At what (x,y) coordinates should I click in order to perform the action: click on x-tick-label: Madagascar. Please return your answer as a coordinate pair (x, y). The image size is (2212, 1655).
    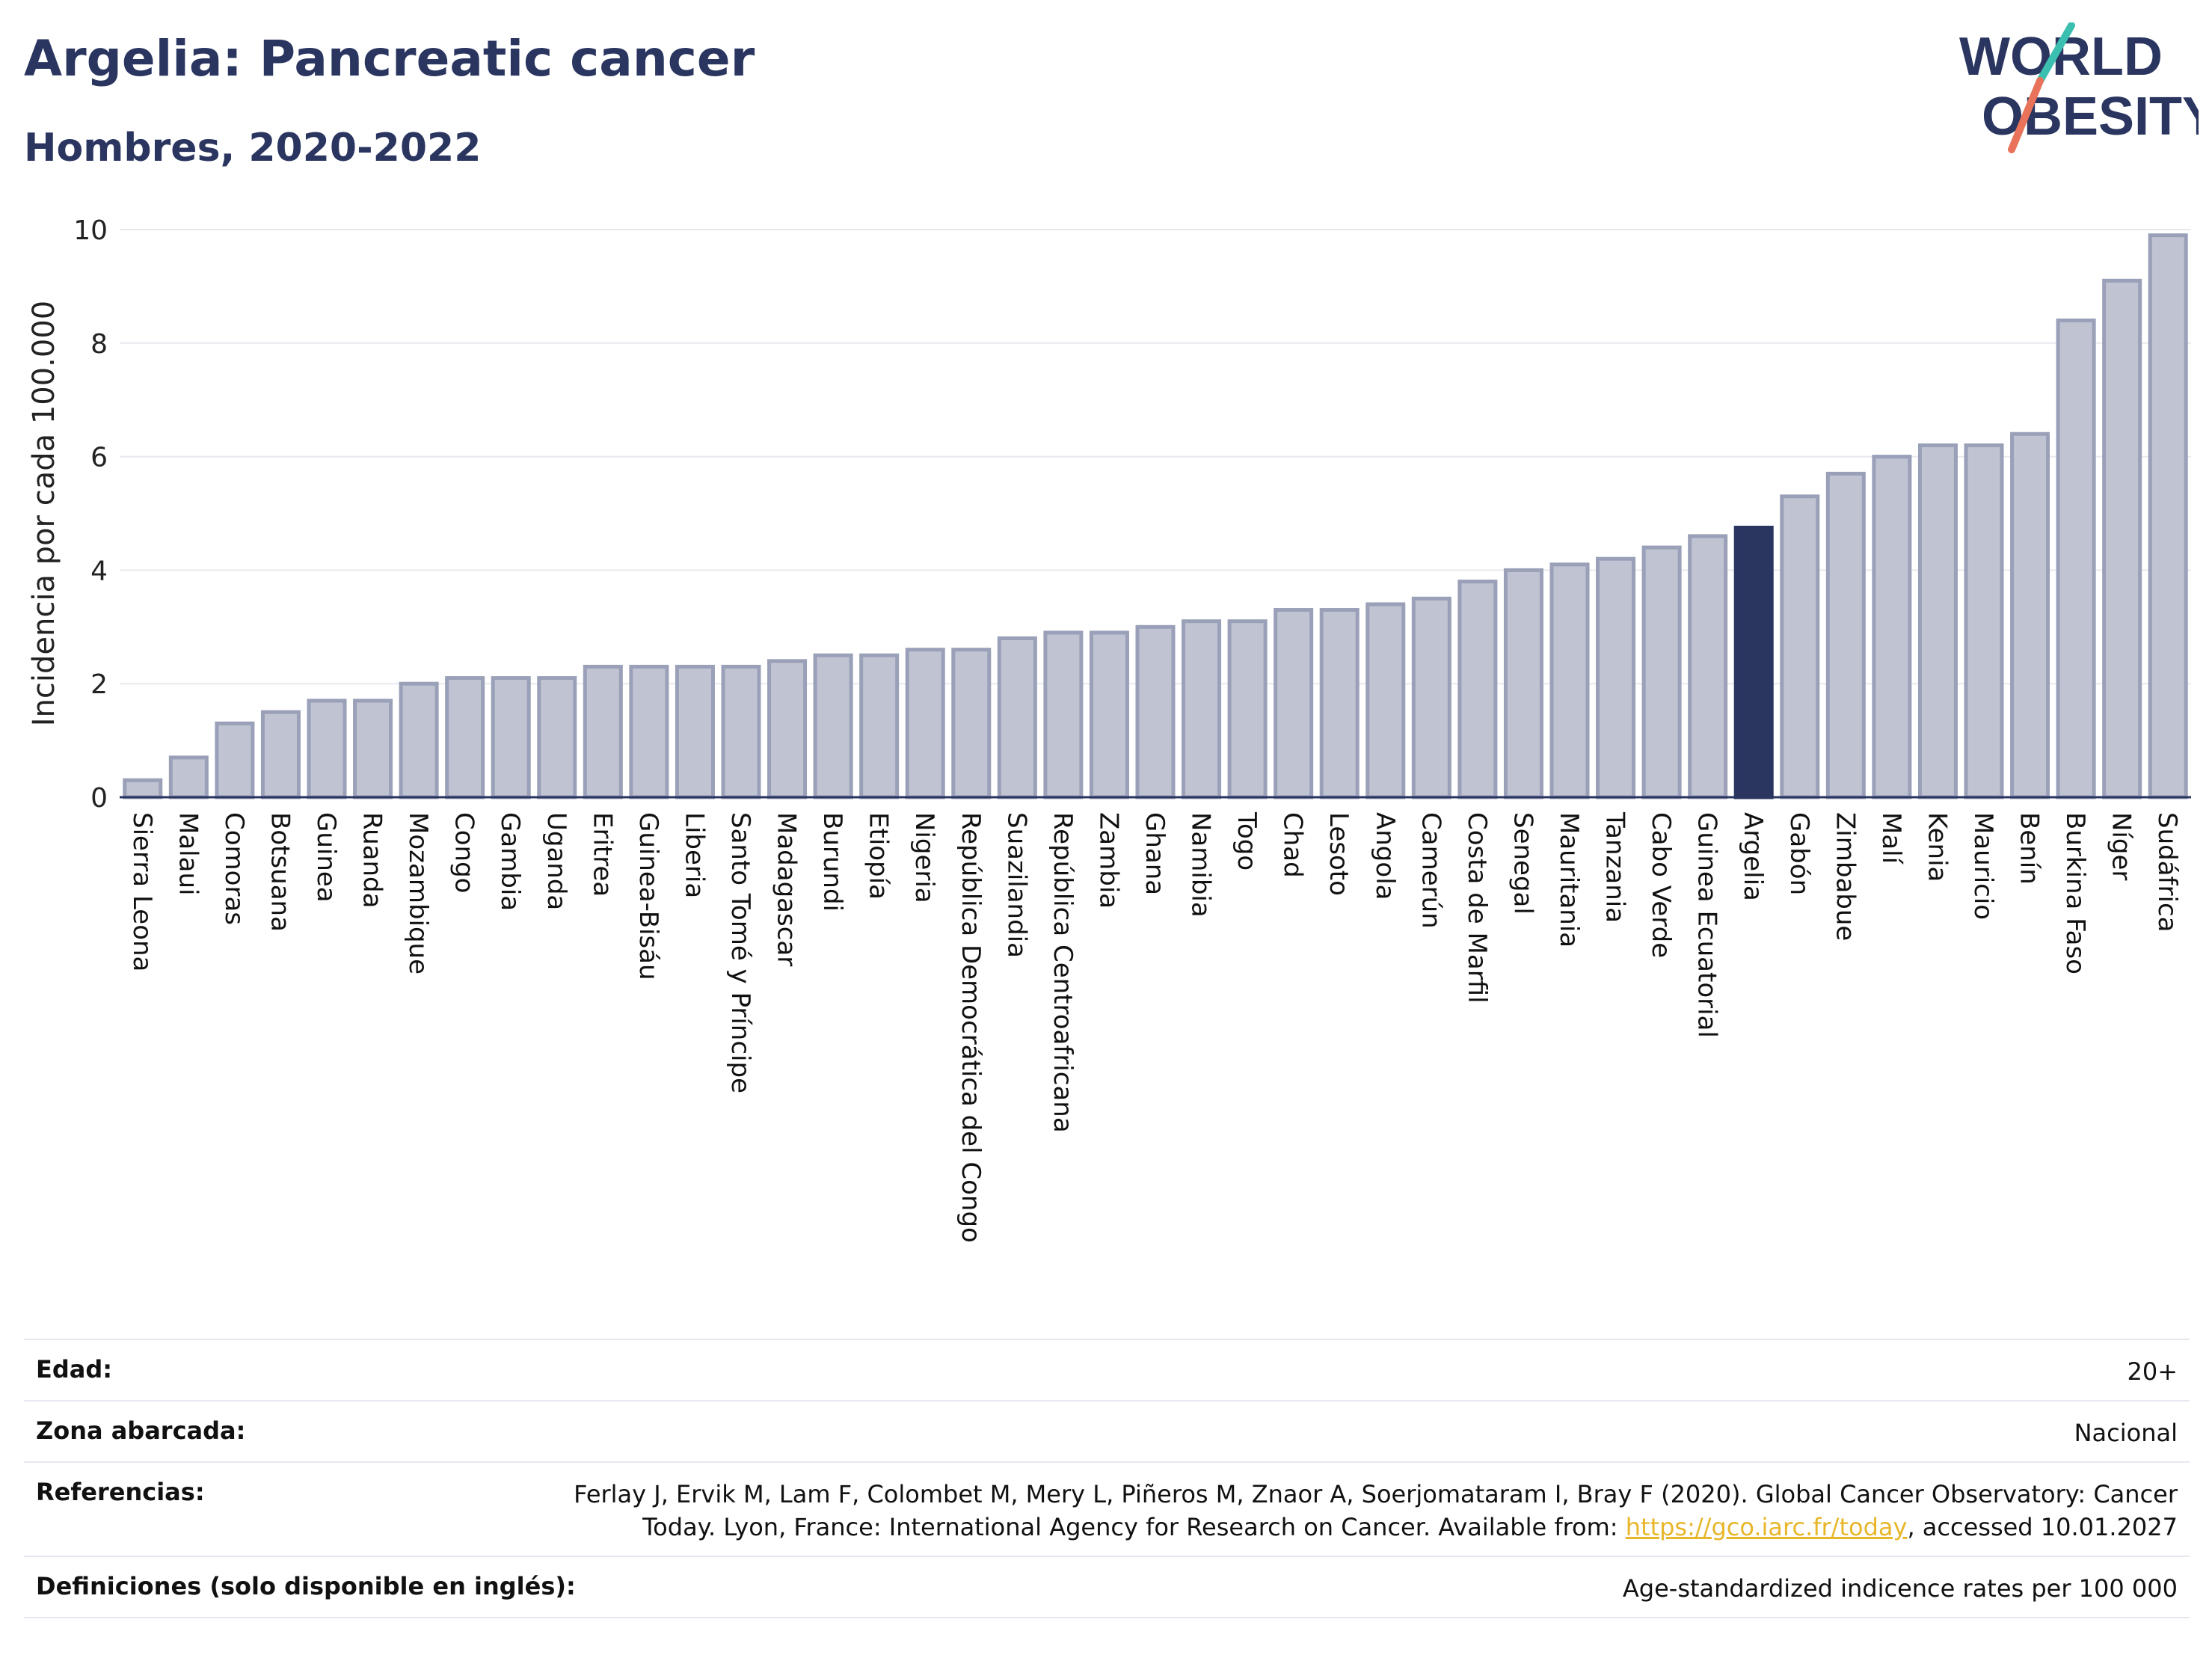
    Looking at the image, I should click on (787, 889).